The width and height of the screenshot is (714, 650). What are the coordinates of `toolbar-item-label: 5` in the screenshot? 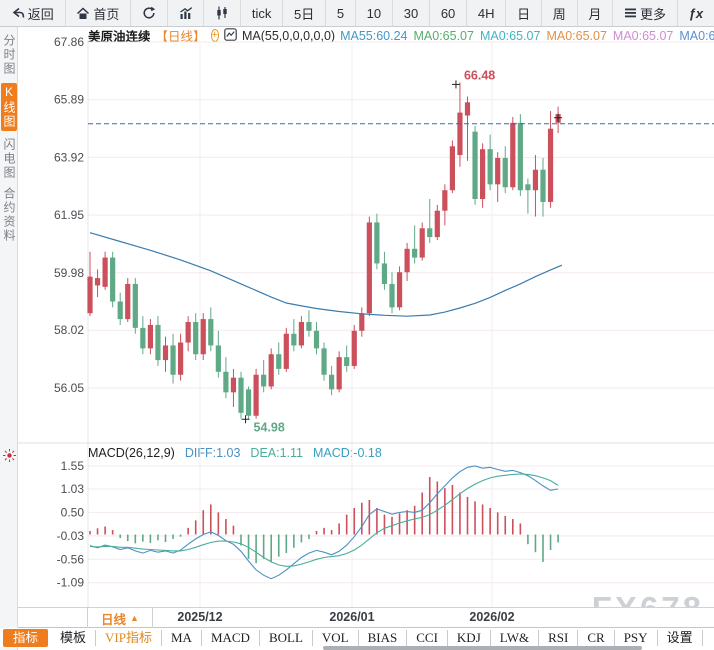 It's located at (340, 13).